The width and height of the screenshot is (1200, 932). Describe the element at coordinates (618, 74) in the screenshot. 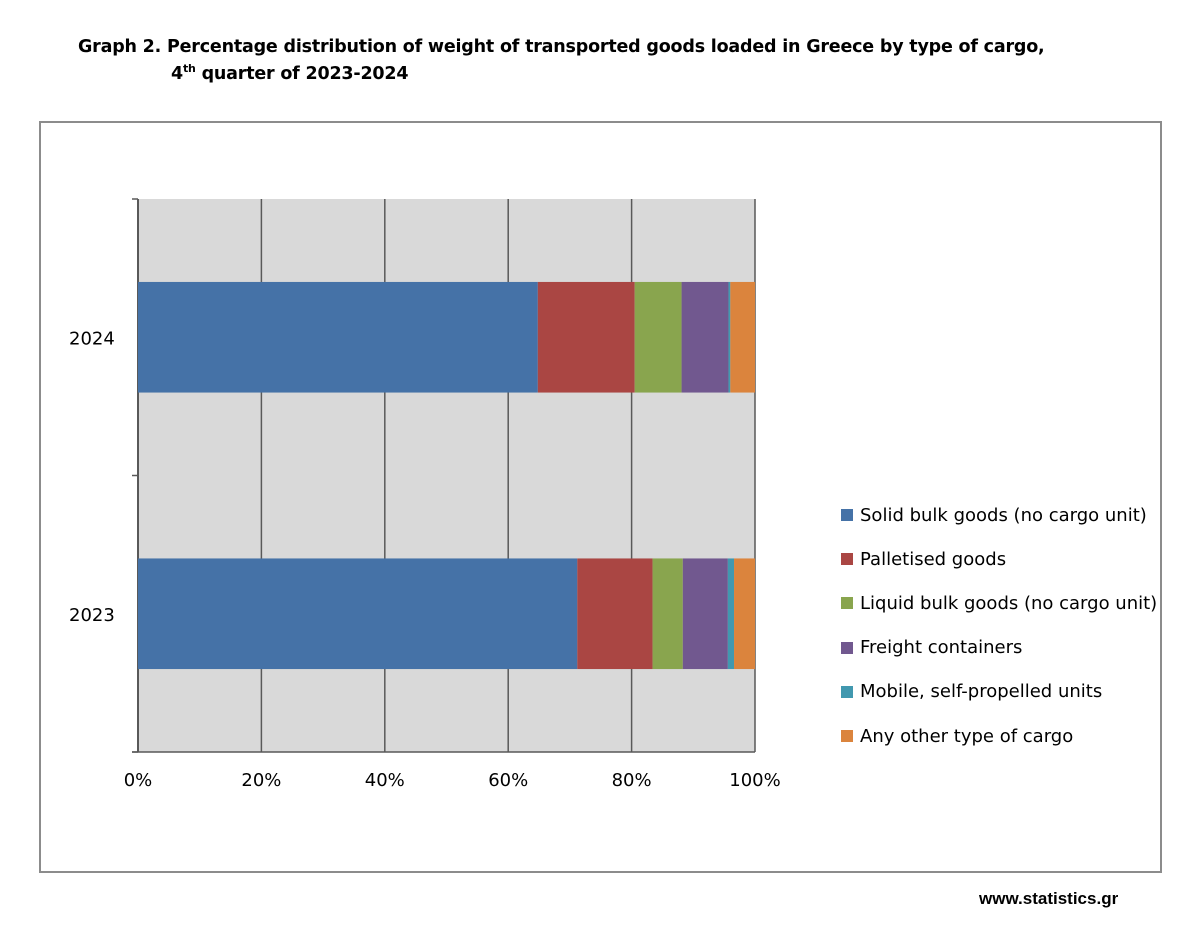

I see `title-line-2: 4th quarter of 2023-2024` at that location.